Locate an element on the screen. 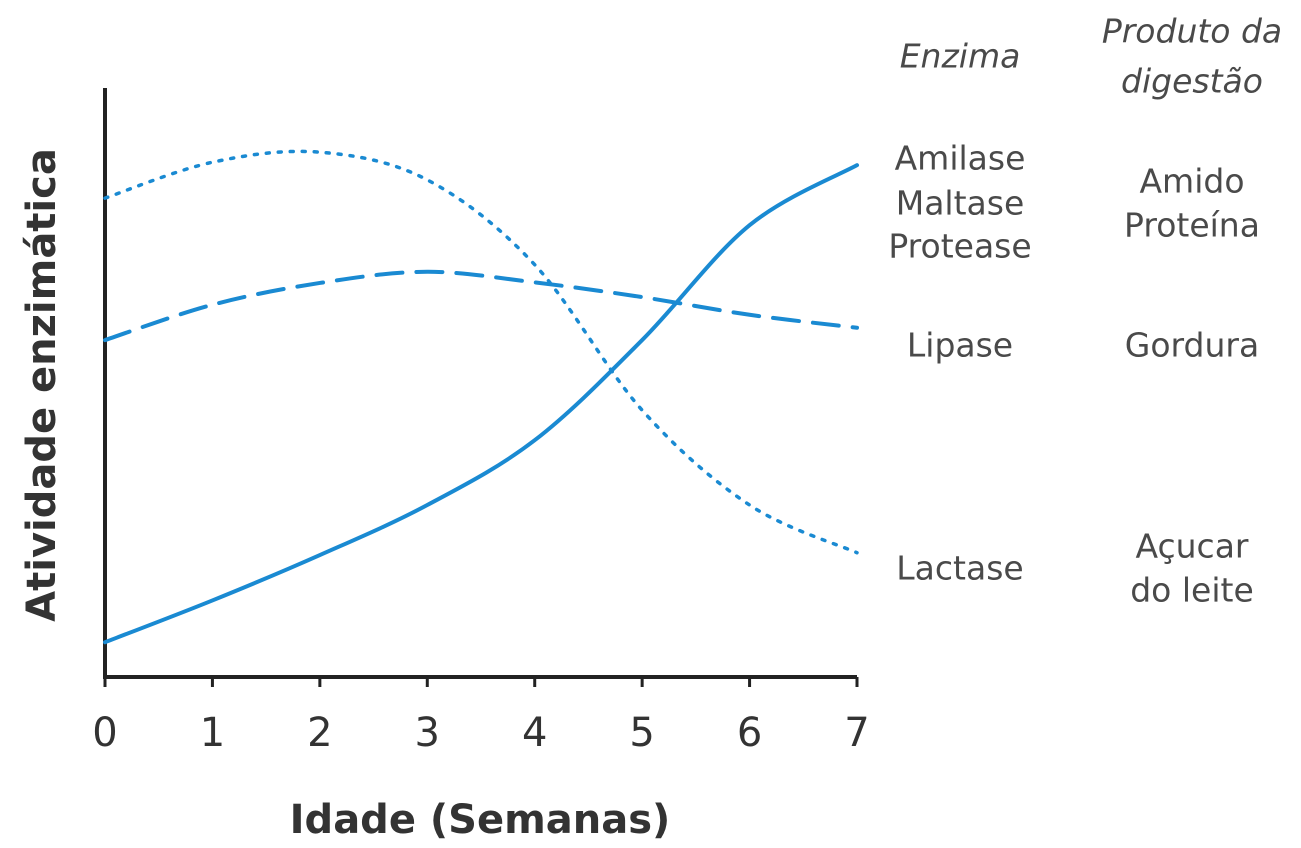  product-label: Amido is located at coordinates (1191, 181).